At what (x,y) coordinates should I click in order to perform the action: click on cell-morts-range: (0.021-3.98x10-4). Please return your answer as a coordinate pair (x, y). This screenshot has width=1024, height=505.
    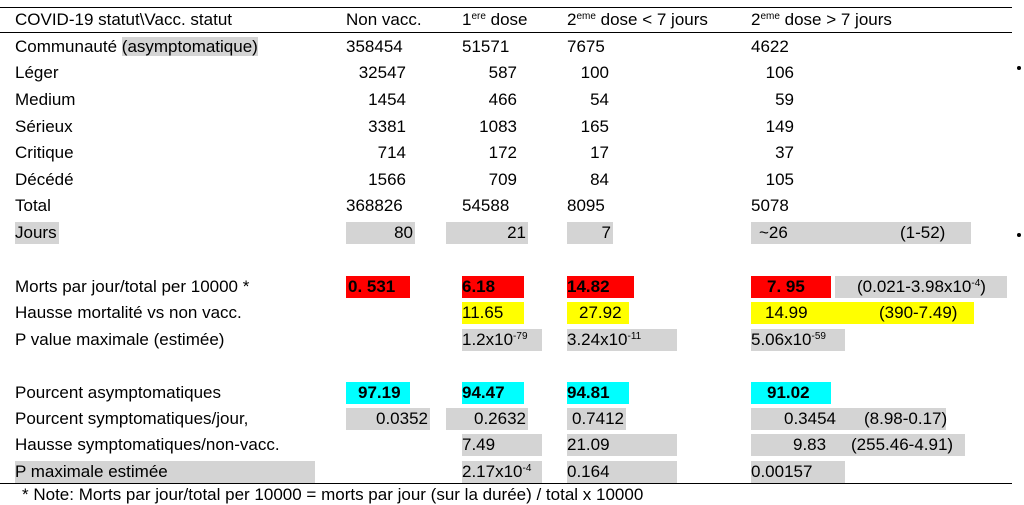
    Looking at the image, I should click on (921, 287).